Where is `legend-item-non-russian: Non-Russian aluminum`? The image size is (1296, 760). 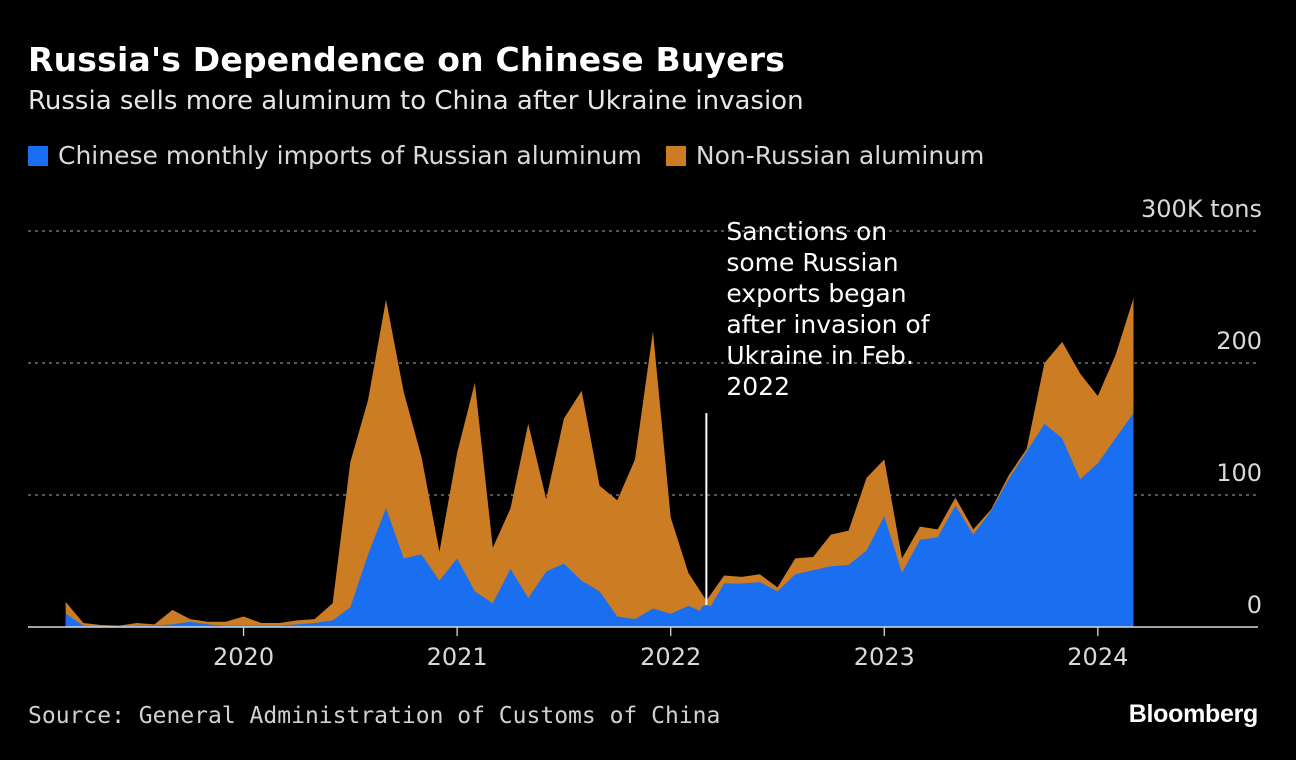 legend-item-non-russian: Non-Russian aluminum is located at coordinates (825, 155).